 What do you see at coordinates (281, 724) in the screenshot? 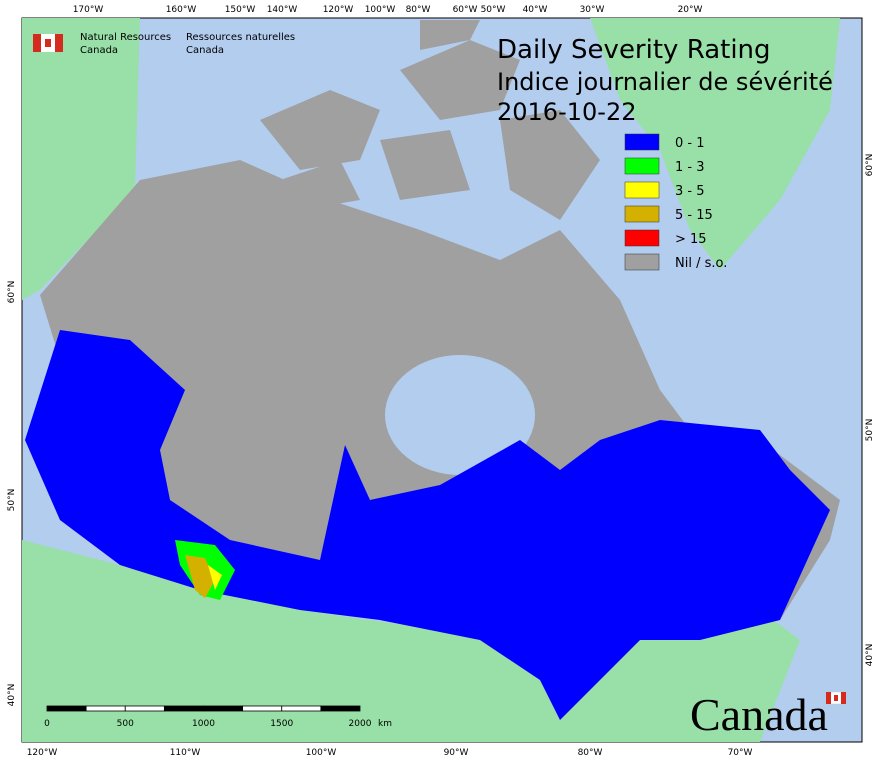
I see `scale-label: 1500` at bounding box center [281, 724].